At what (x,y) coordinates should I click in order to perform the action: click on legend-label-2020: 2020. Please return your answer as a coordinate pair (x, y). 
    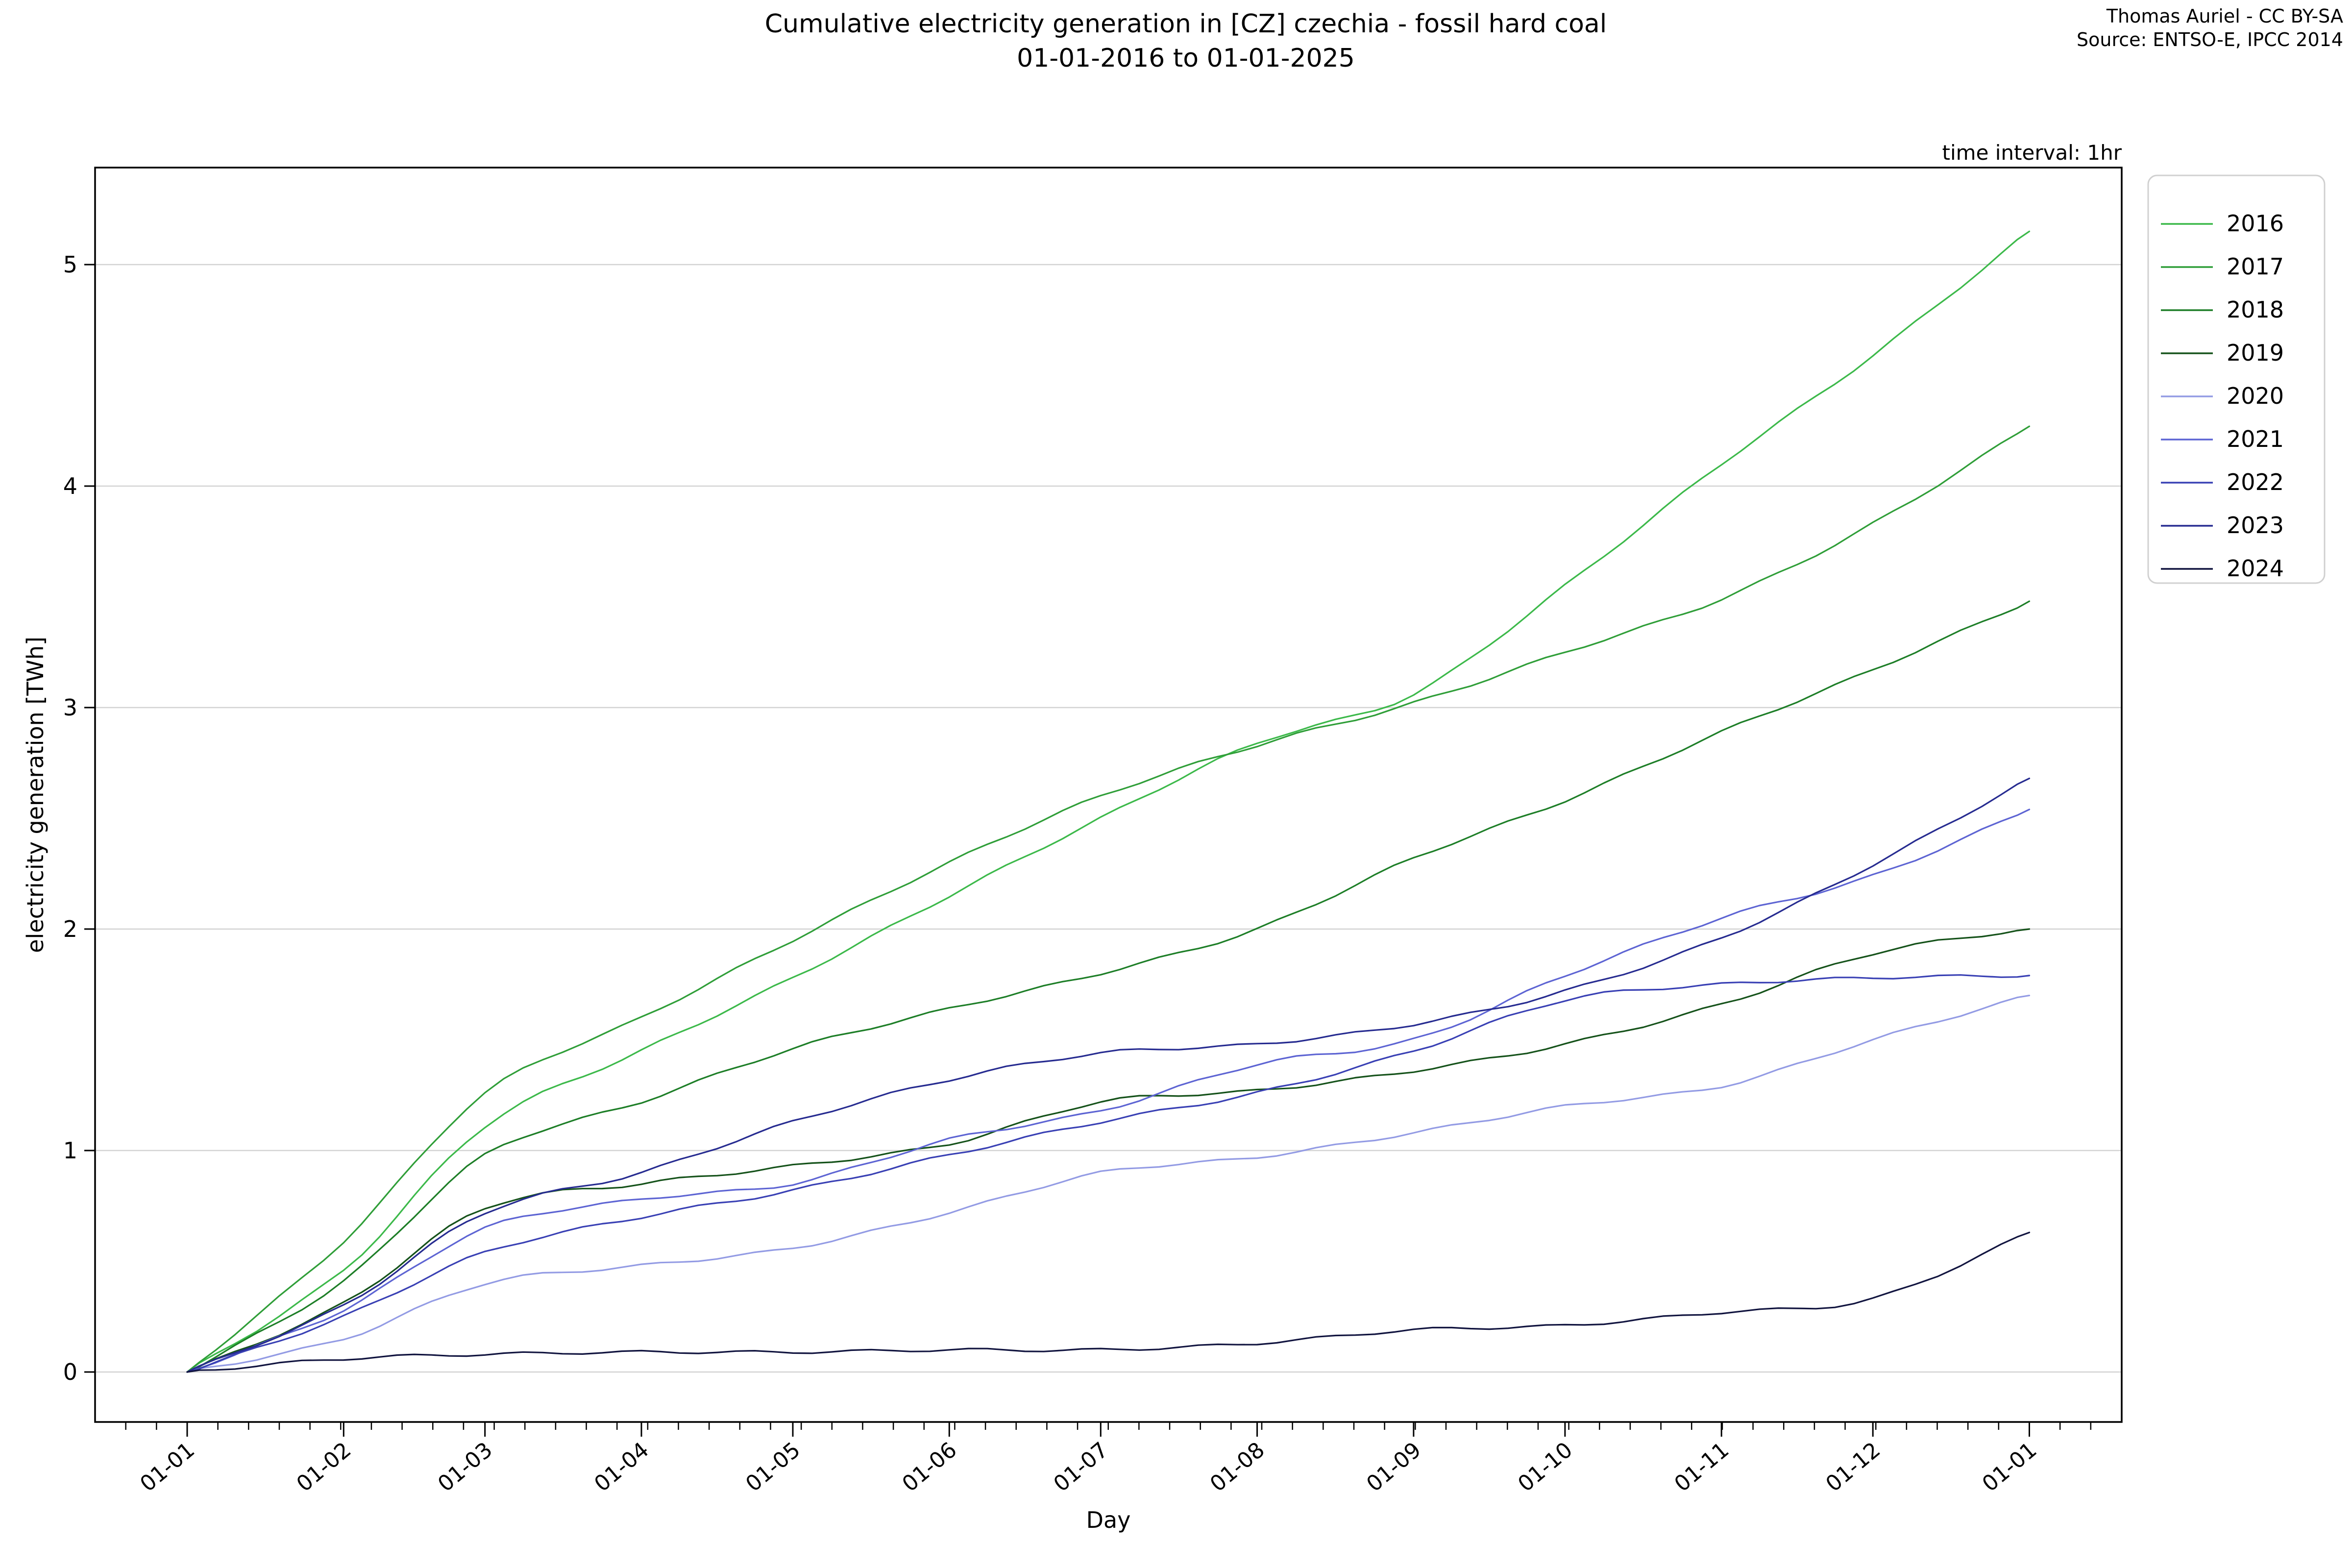
    Looking at the image, I should click on (2255, 396).